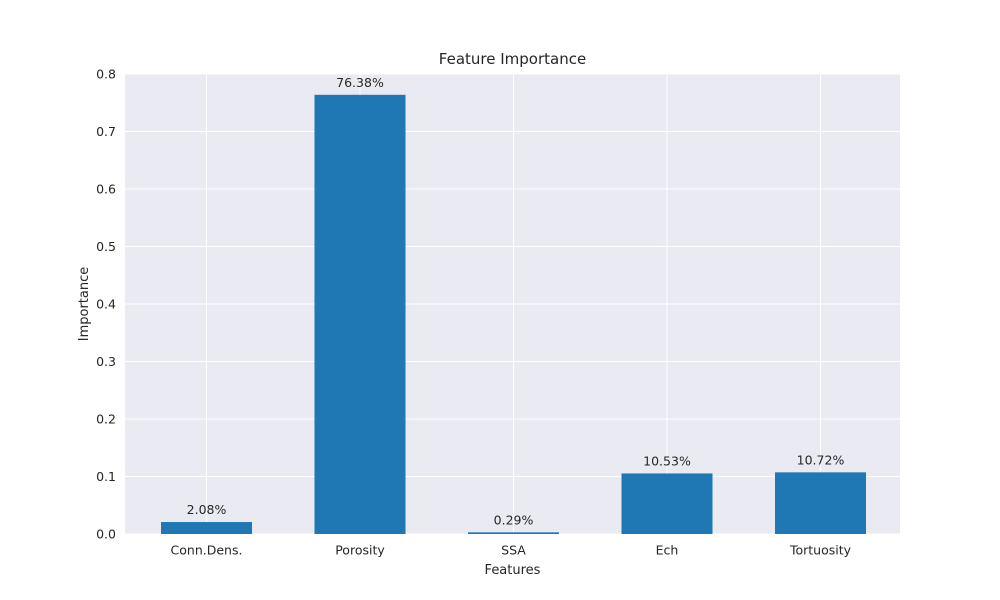  Describe the element at coordinates (106, 476) in the screenshot. I see `y-tick-label: 0.1` at that location.